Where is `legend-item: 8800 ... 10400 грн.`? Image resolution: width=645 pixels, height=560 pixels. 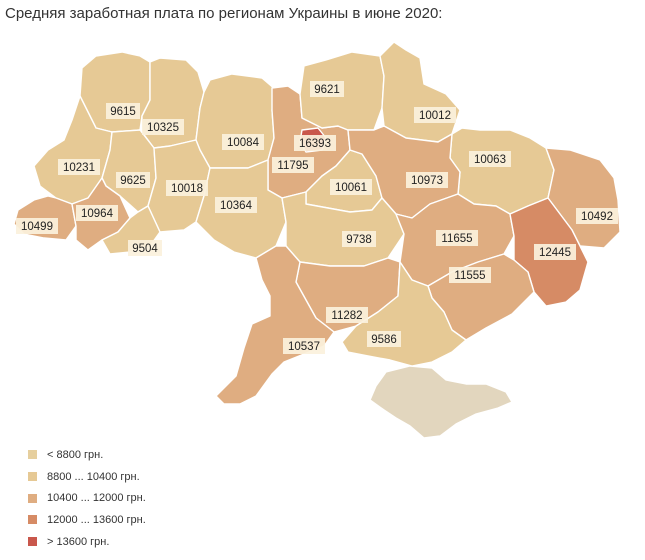
legend-item: 8800 ... 10400 грн. is located at coordinates (87, 477).